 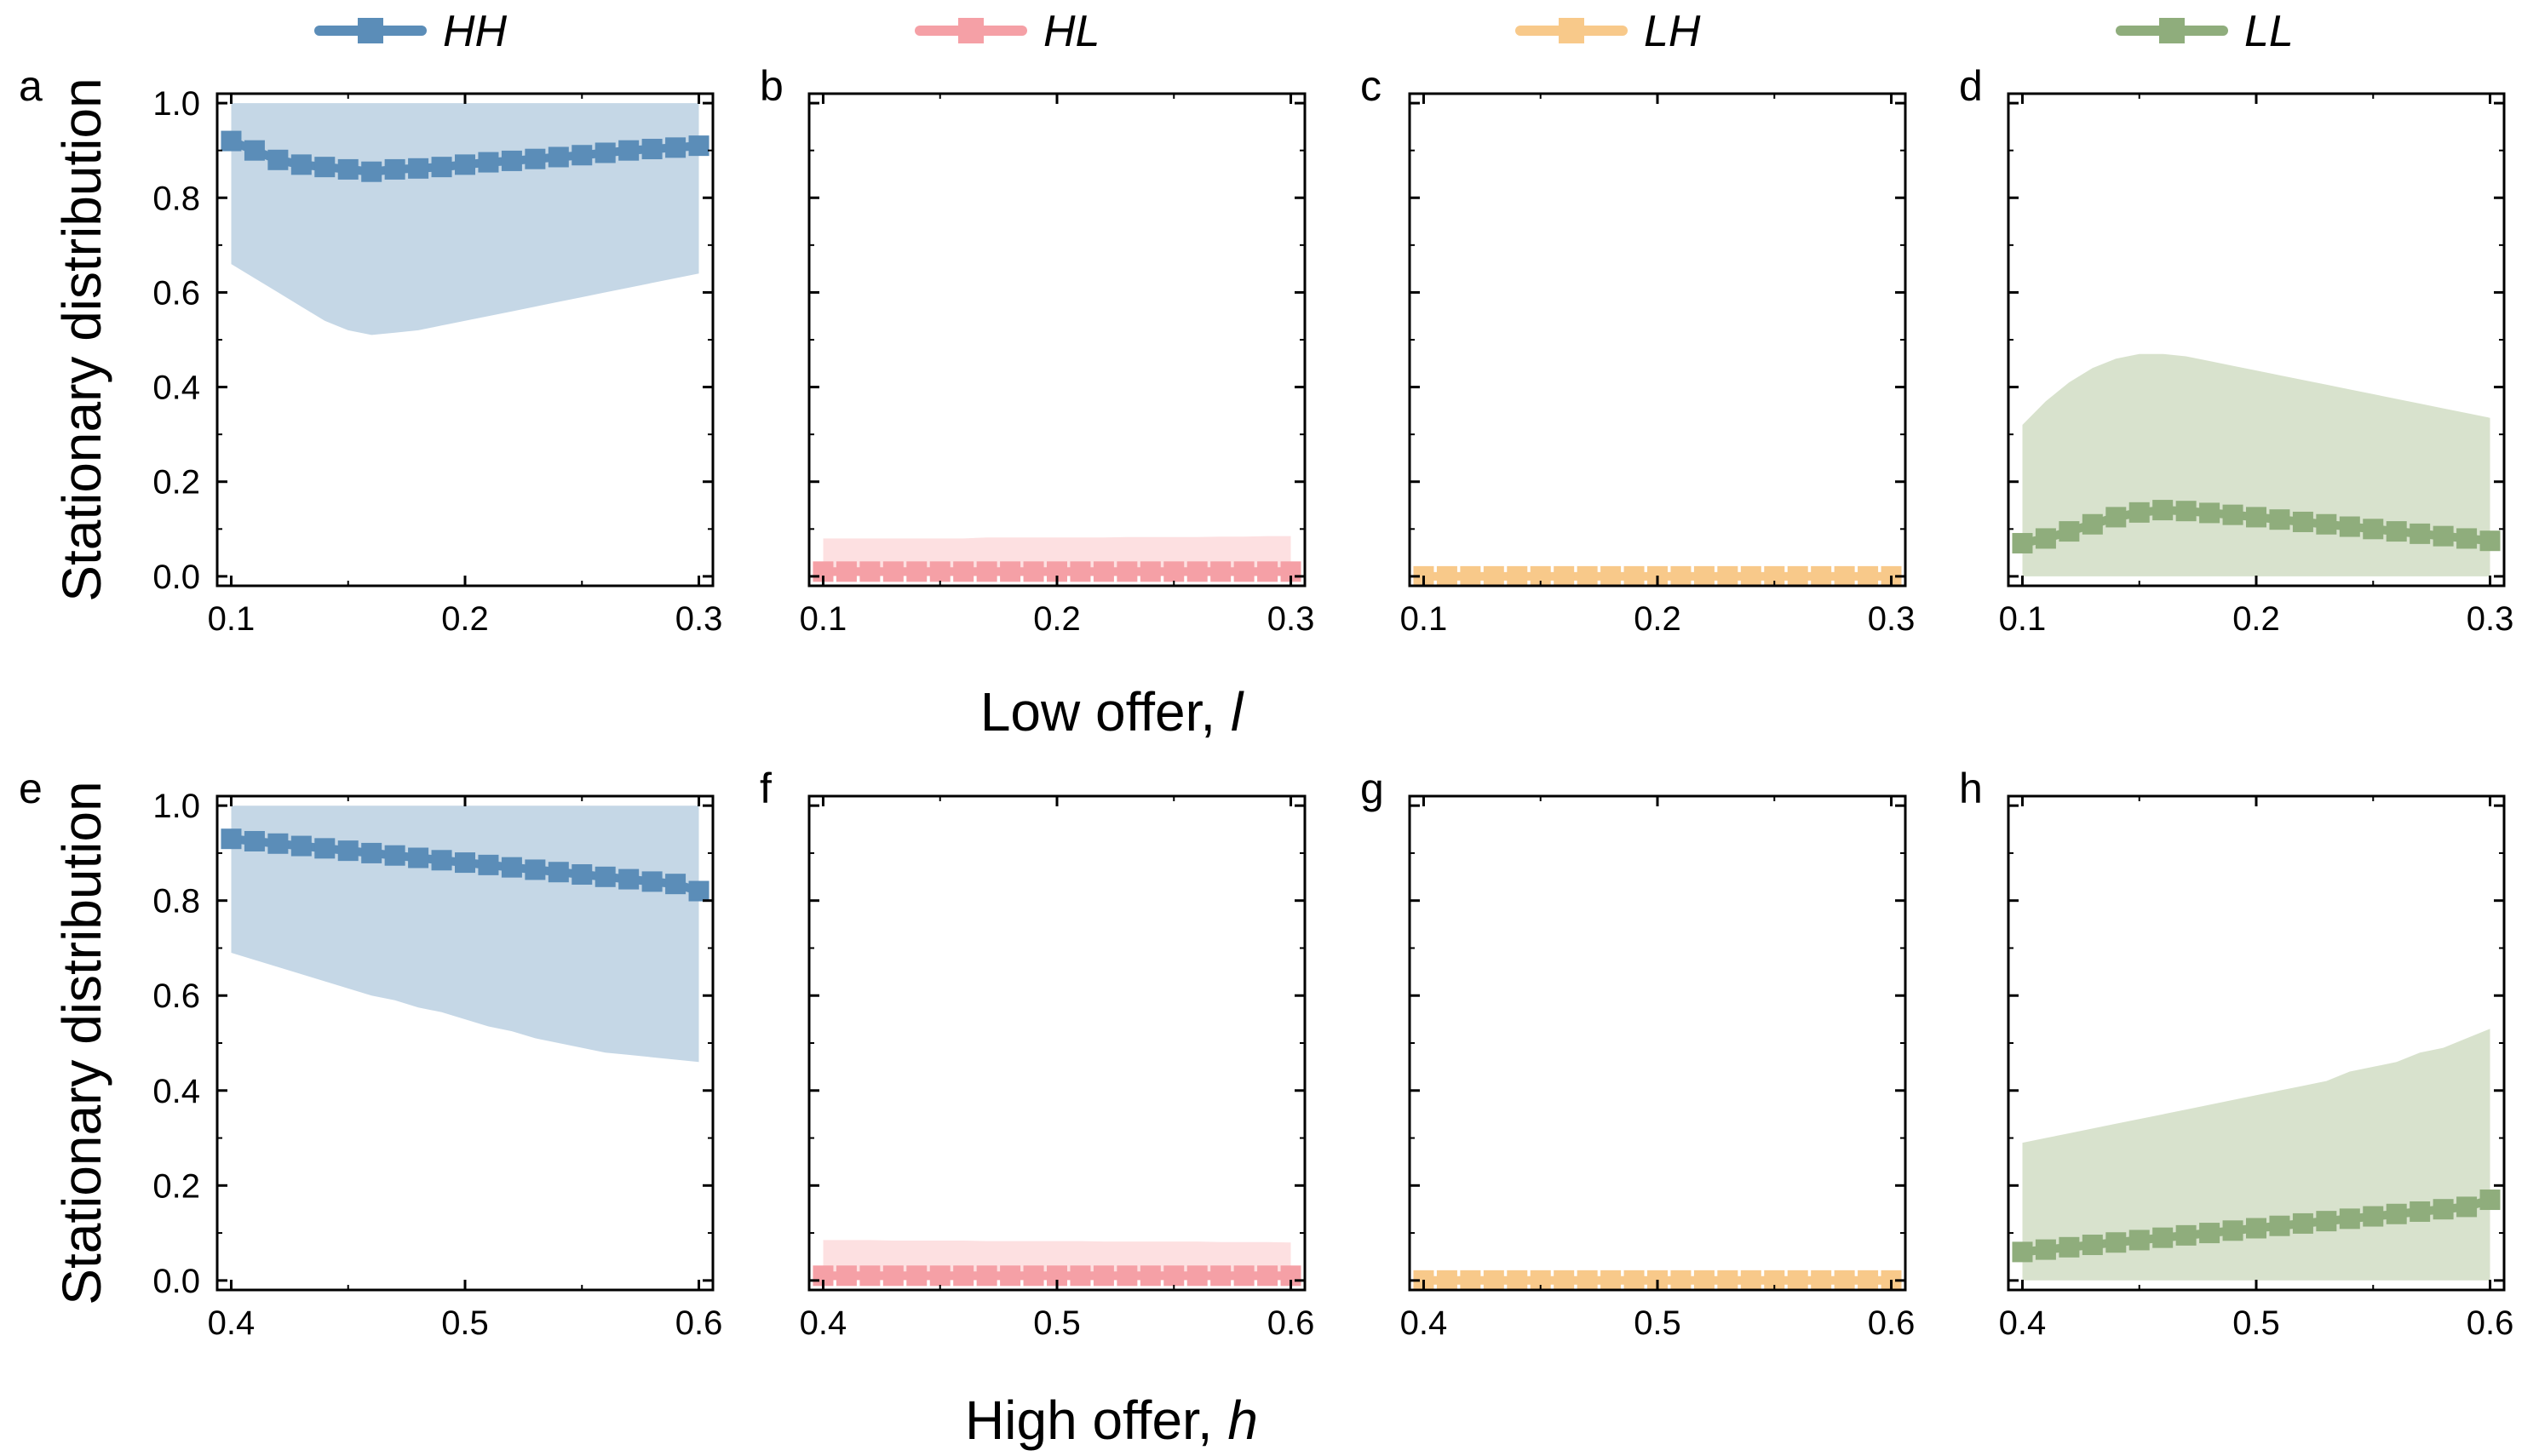 What do you see at coordinates (176, 1186) in the screenshot?
I see `y-tick-label: 0.2` at bounding box center [176, 1186].